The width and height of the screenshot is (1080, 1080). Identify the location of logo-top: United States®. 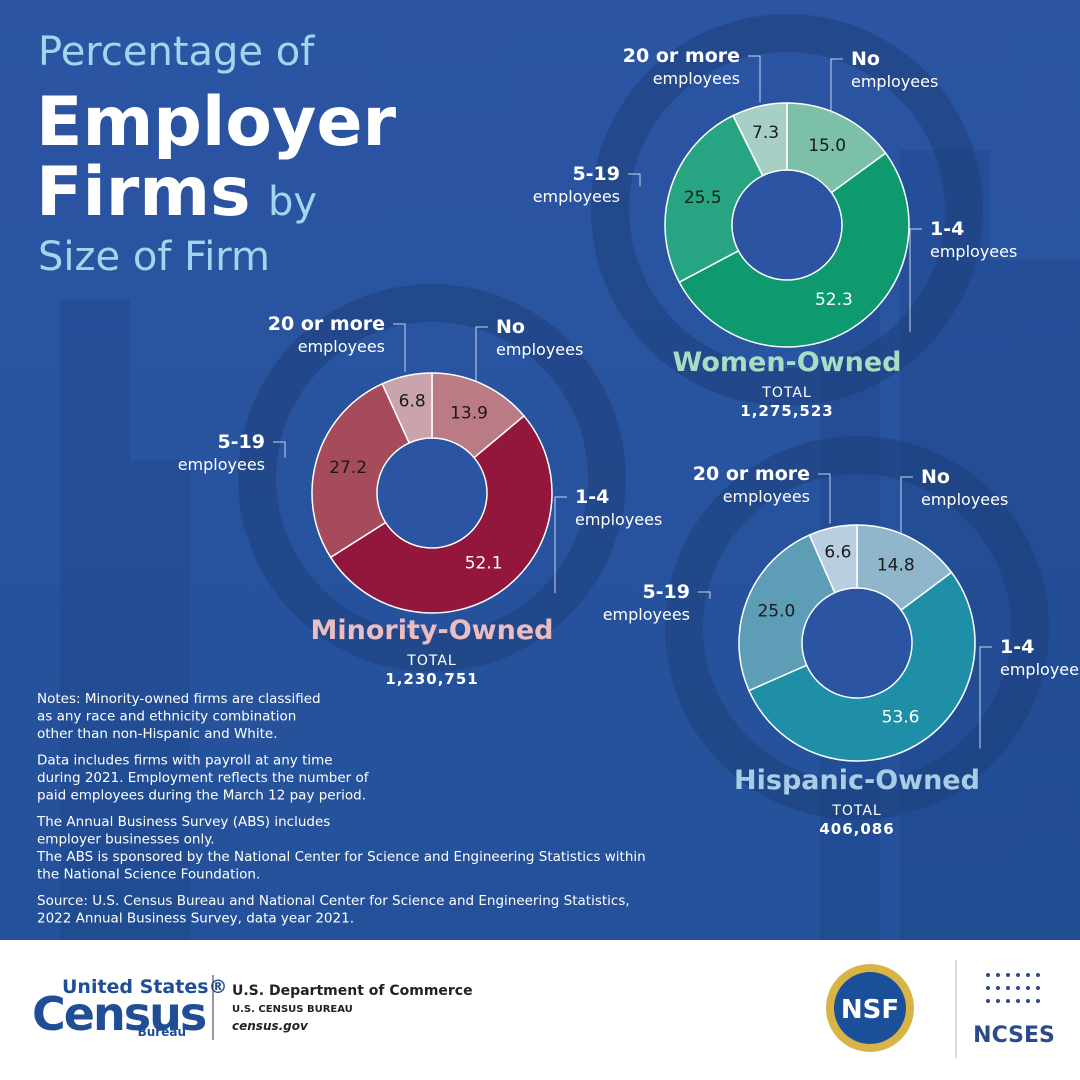
(145, 987).